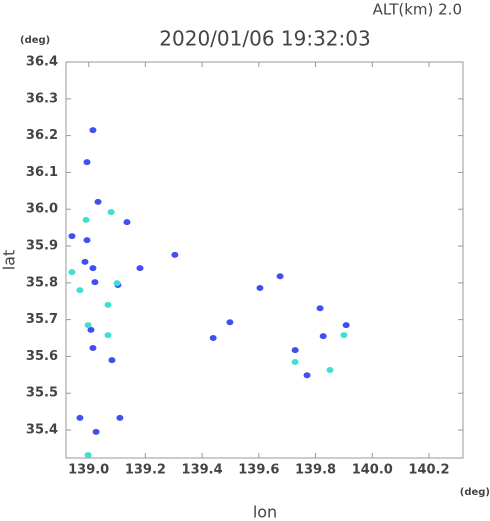 The width and height of the screenshot is (490, 521). Describe the element at coordinates (35, 40) in the screenshot. I see `y-unit: (deg)` at that location.